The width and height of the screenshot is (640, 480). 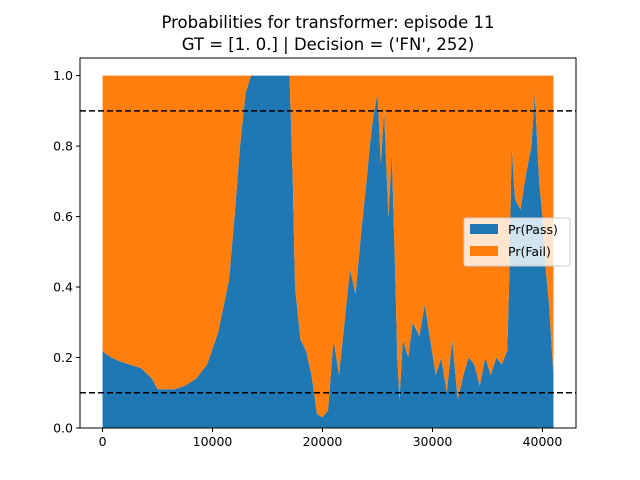 I want to click on x-tick-label: 10000, so click(x=213, y=441).